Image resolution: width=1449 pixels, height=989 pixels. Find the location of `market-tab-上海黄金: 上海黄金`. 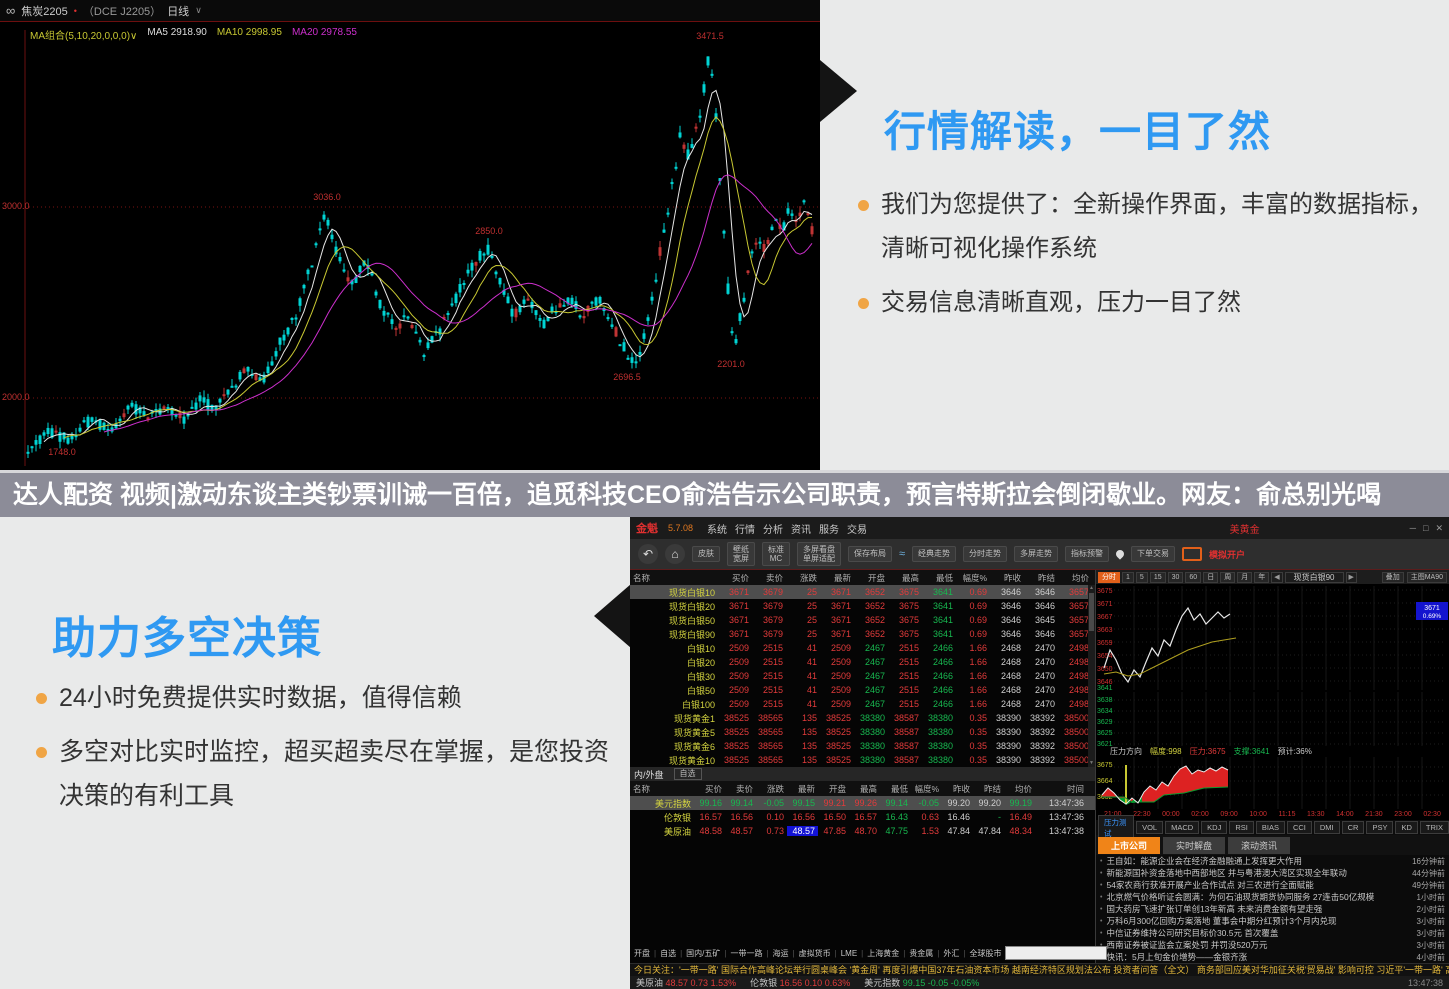

market-tab-上海黄金: 上海黄金 is located at coordinates (883, 953).